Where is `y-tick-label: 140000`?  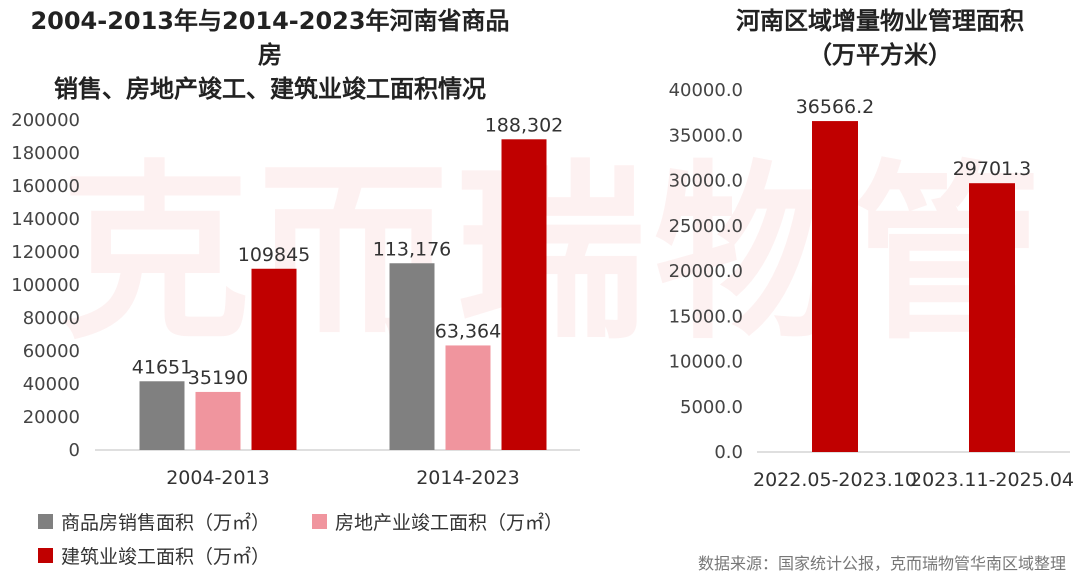
y-tick-label: 140000 is located at coordinates (45, 219).